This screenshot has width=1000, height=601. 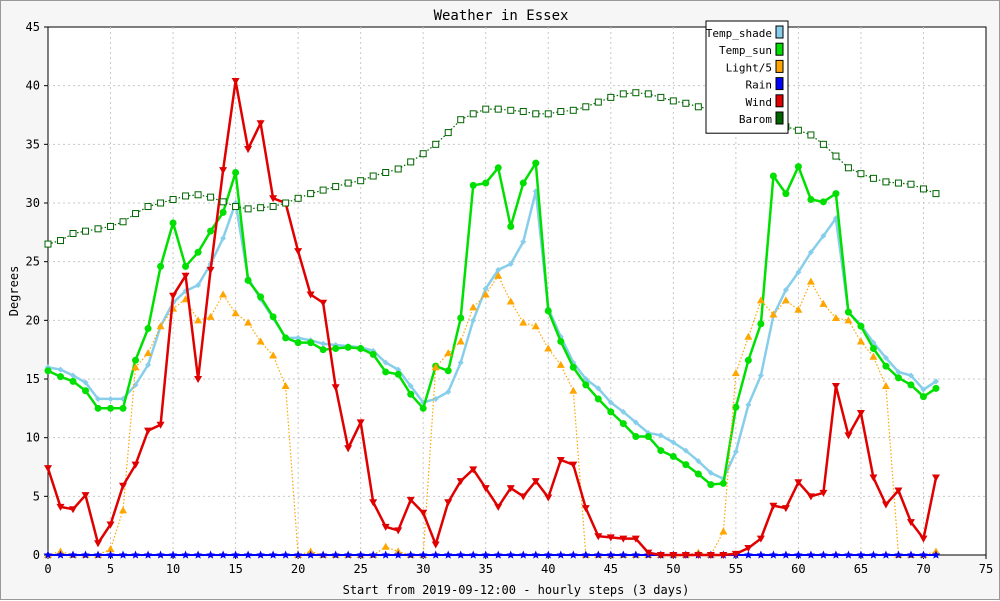 What do you see at coordinates (548, 569) in the screenshot?
I see `x-tick-label: 40` at bounding box center [548, 569].